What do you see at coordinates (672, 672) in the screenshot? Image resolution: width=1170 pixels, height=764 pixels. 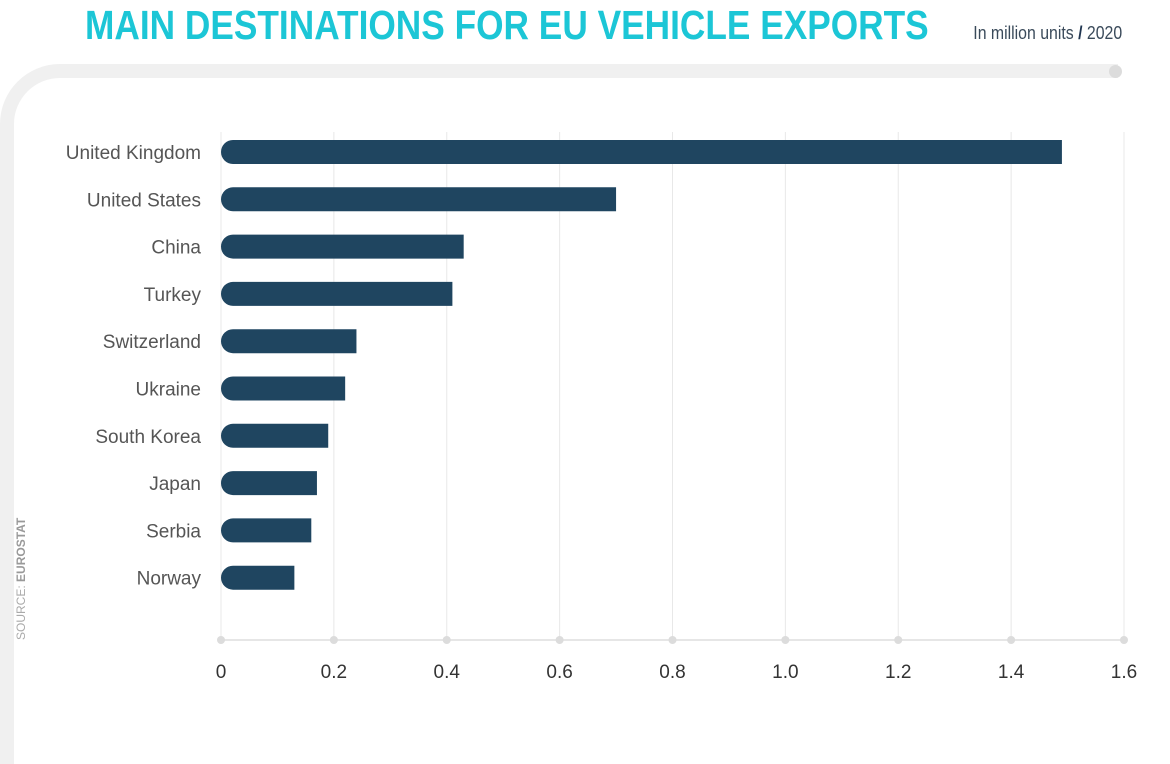 I see `x-tick-label: 0.8` at bounding box center [672, 672].